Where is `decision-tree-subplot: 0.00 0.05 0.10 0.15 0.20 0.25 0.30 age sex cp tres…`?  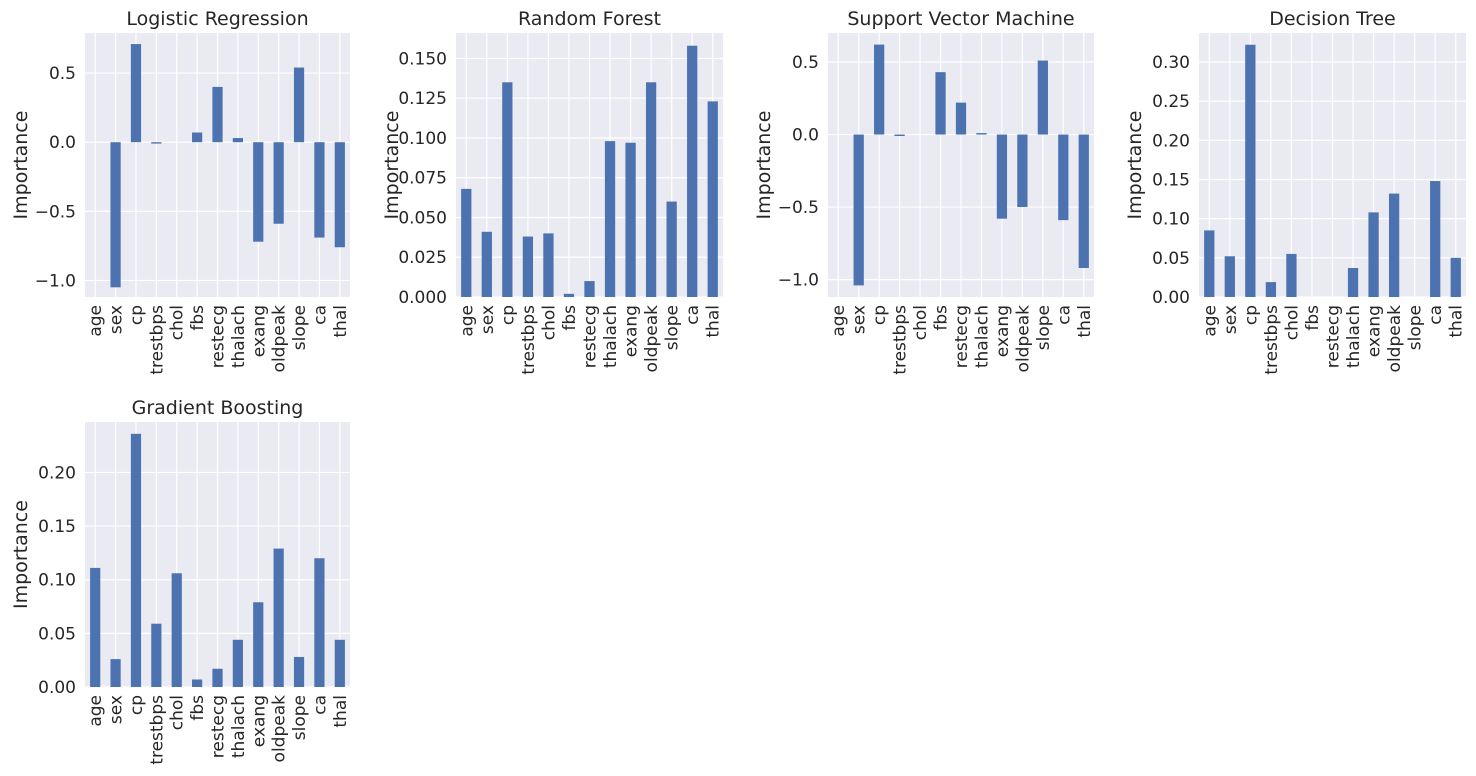 decision-tree-subplot: 0.00 0.05 0.10 0.15 0.20 0.25 0.30 age sex cp tres… is located at coordinates (1295, 191).